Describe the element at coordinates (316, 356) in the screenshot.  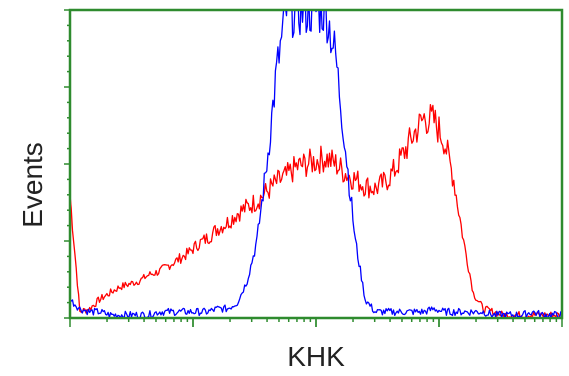
I see `x-axis-label: KHK` at that location.